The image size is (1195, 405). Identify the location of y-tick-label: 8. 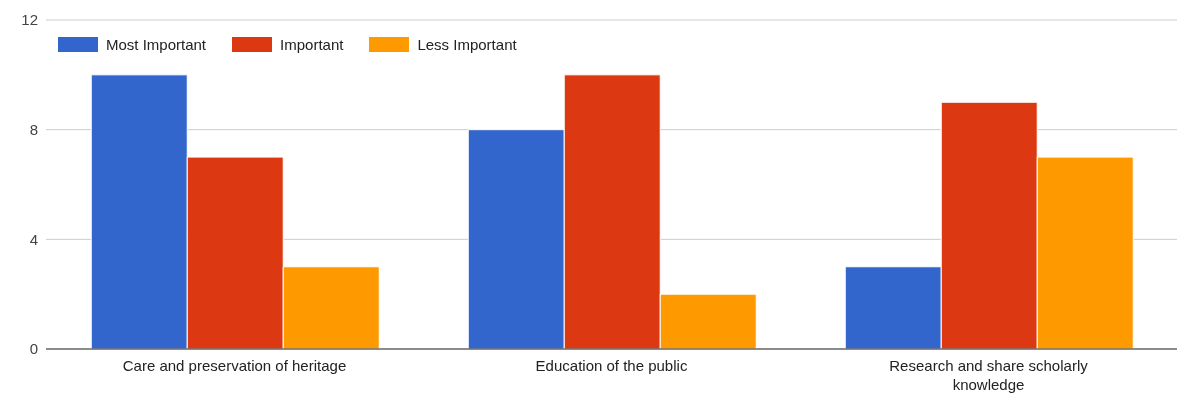
(33, 129).